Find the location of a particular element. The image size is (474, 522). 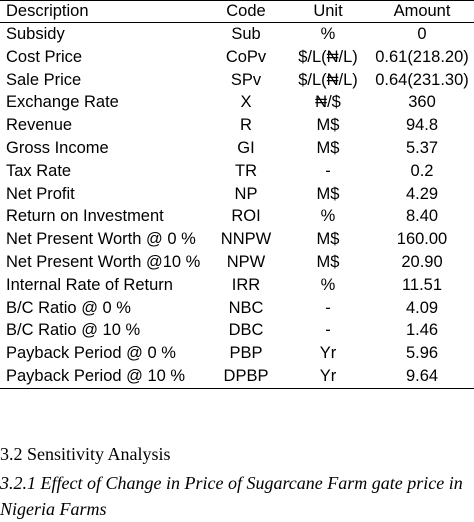

header-code: Code is located at coordinates (246, 11).